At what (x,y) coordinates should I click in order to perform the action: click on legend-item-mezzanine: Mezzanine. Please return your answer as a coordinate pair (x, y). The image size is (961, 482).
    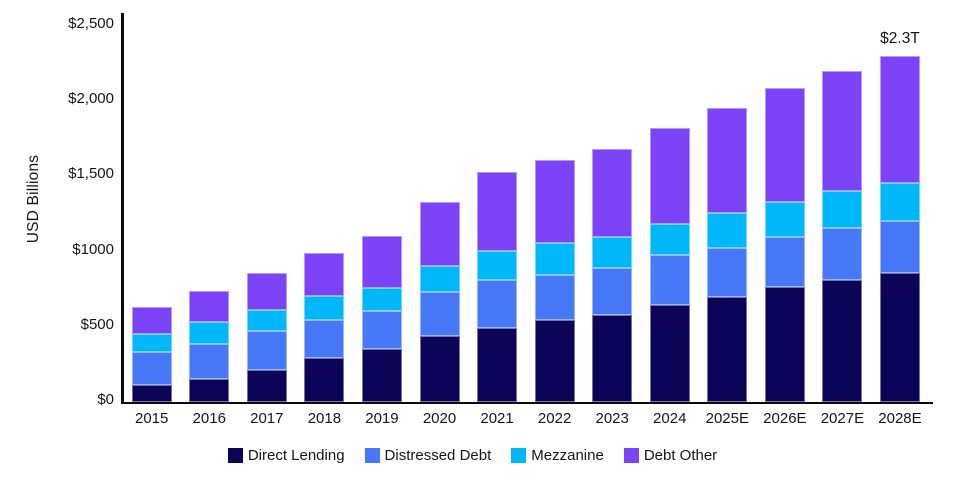
    Looking at the image, I should click on (557, 455).